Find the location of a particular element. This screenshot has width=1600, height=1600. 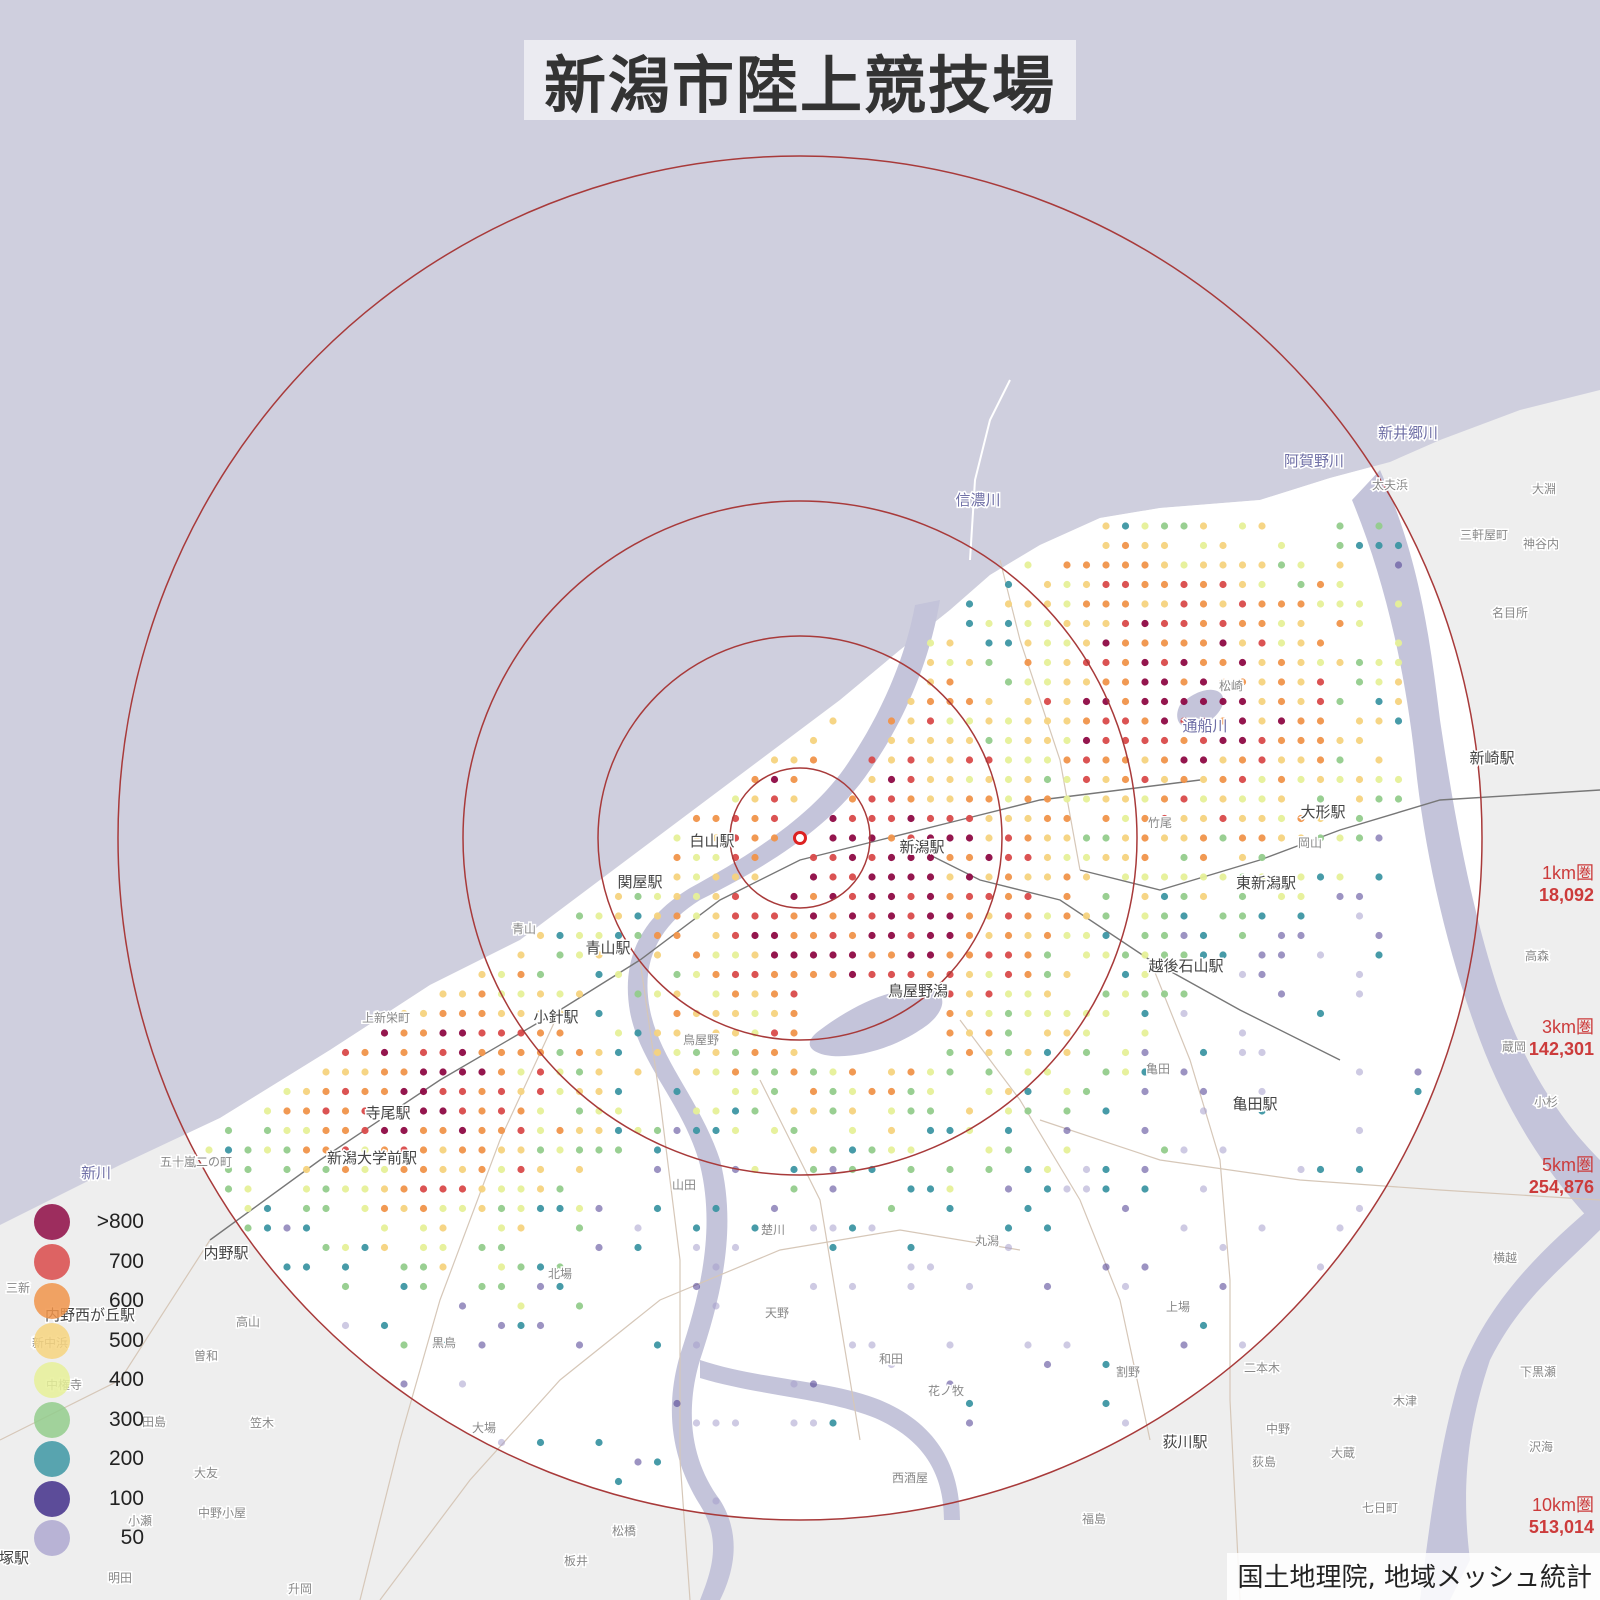

station-label: 新崎駅 is located at coordinates (1491, 758).